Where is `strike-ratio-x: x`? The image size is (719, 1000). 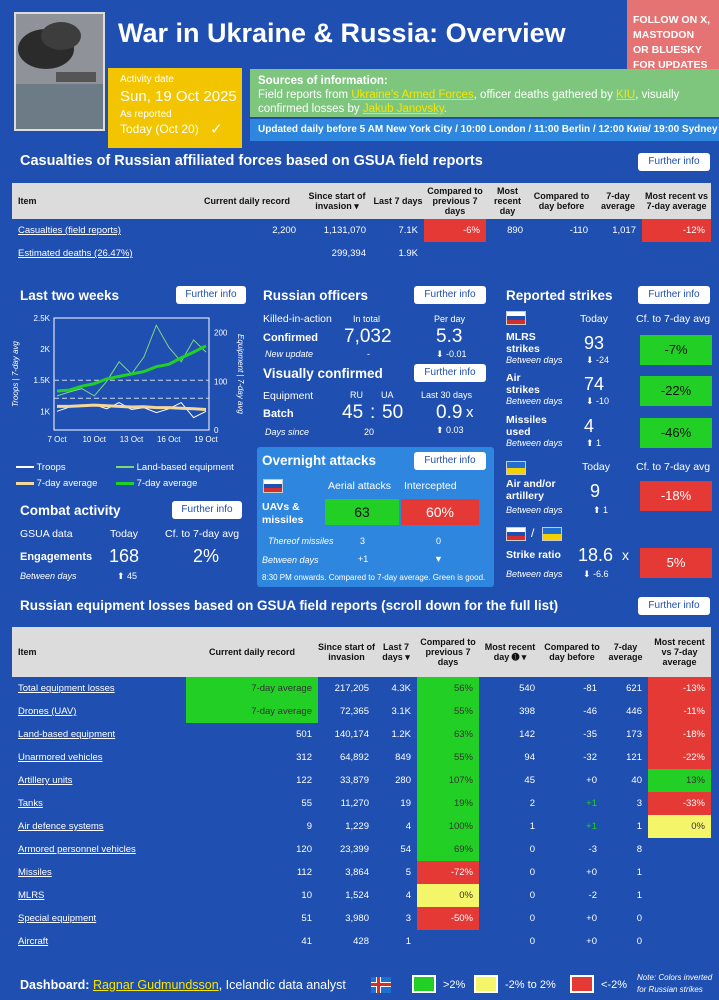 strike-ratio-x: x is located at coordinates (625, 555).